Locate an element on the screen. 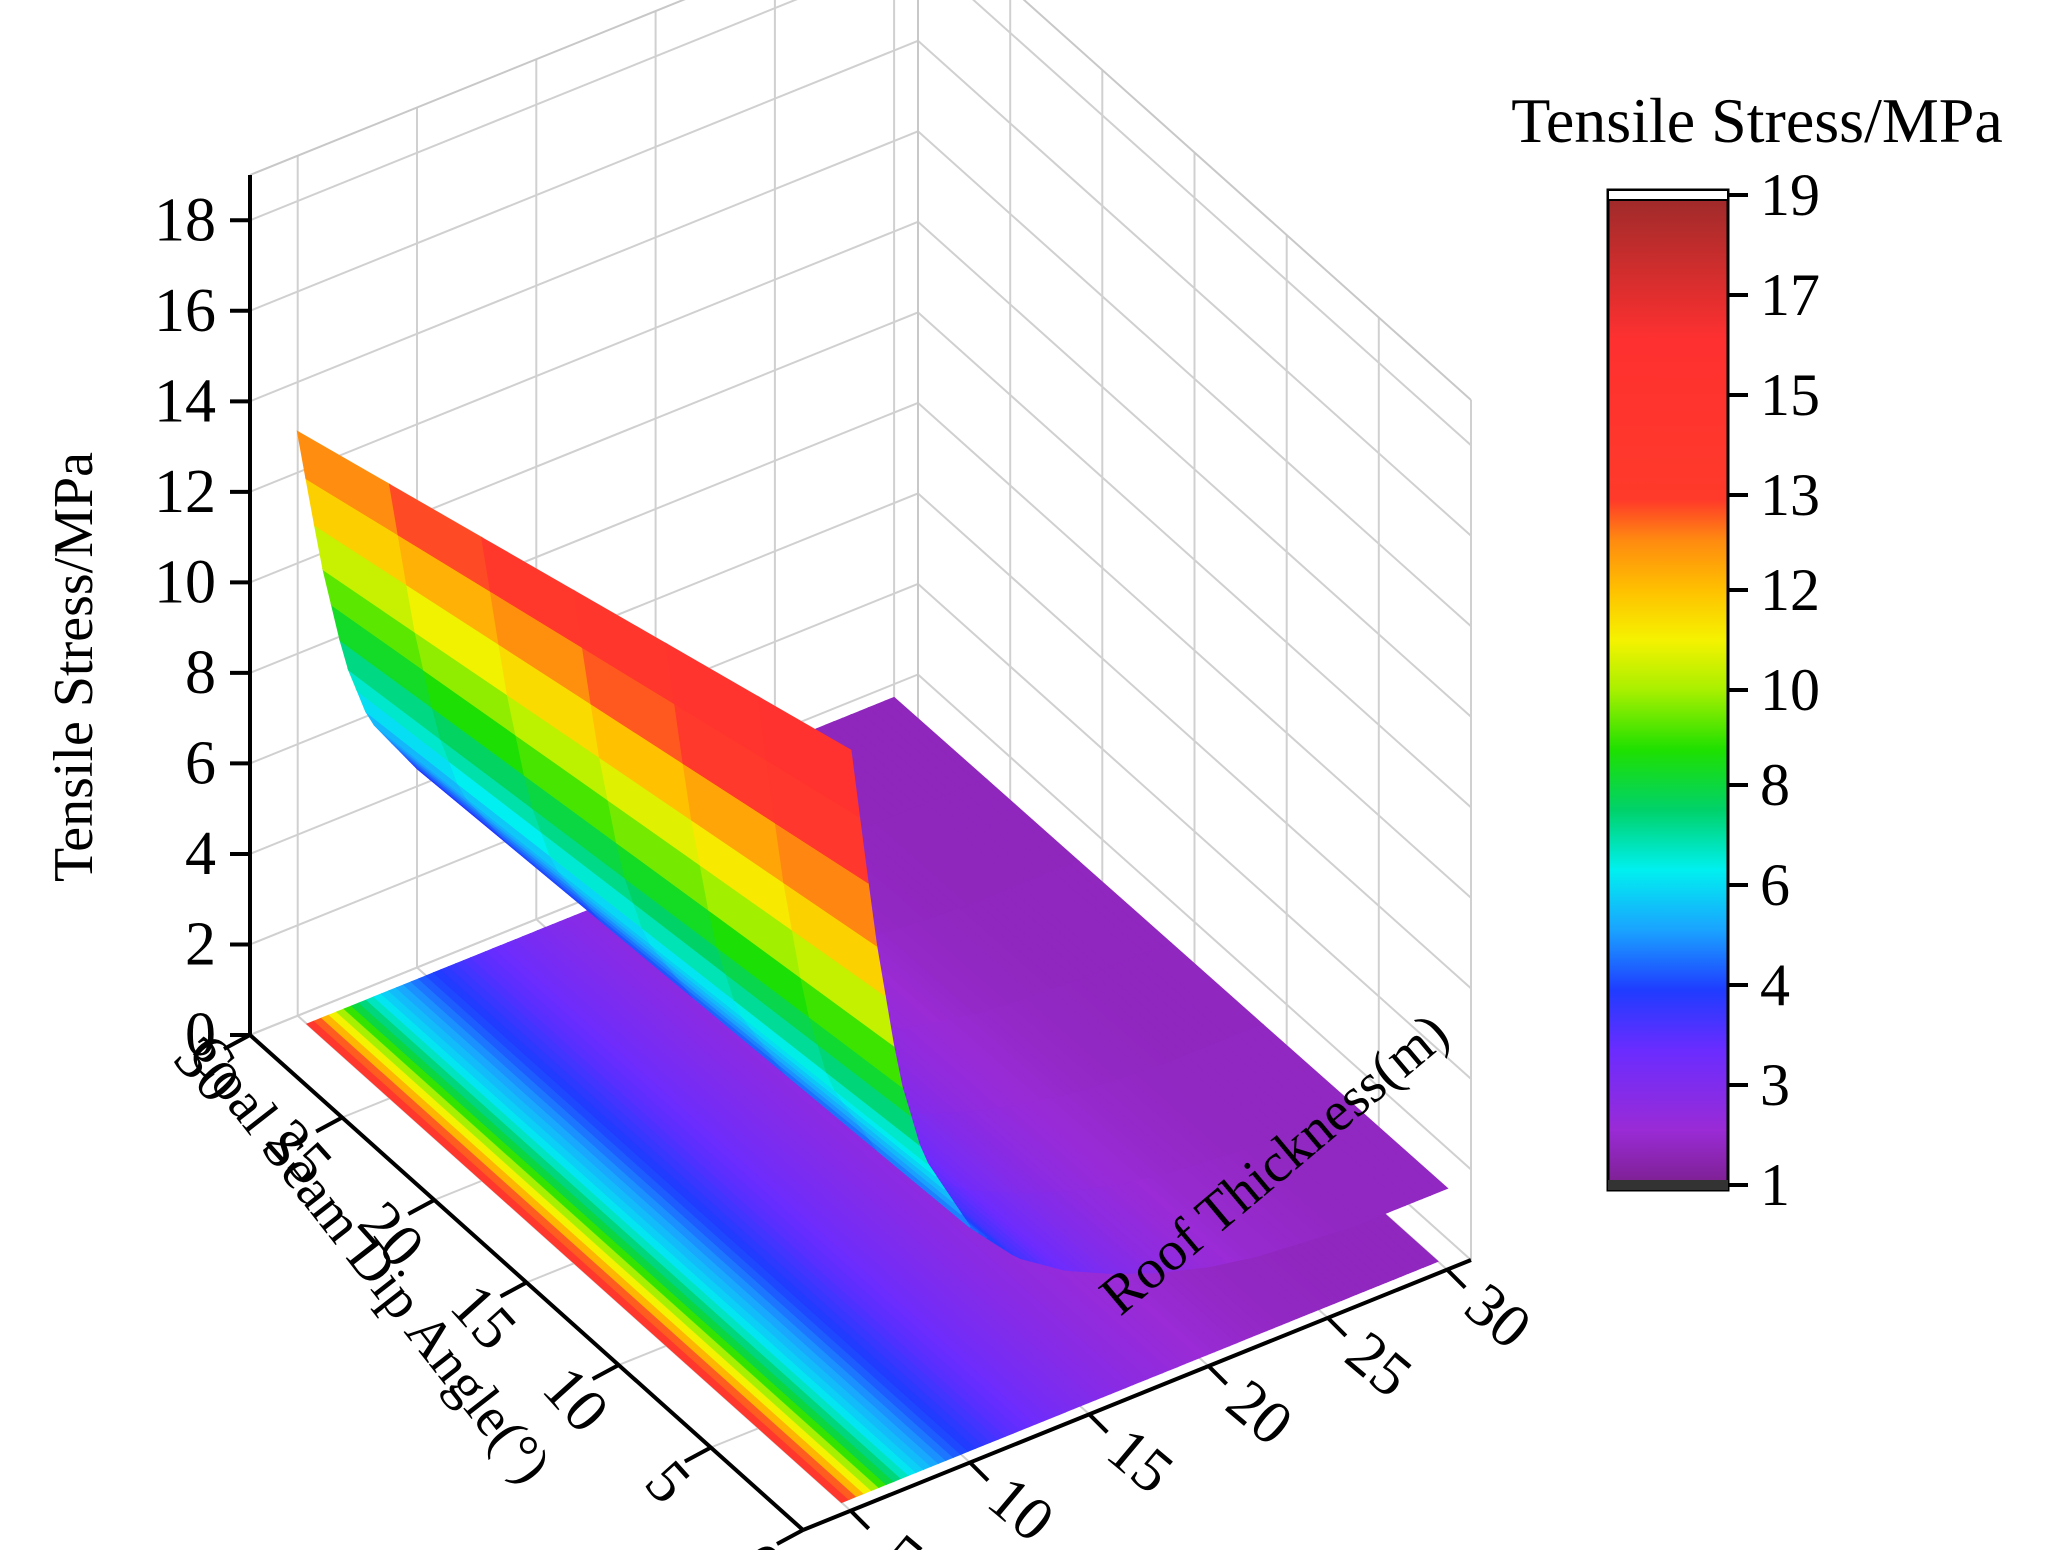 This screenshot has height=1550, width=2056. x-tick-label: 15 is located at coordinates (1140, 1461).